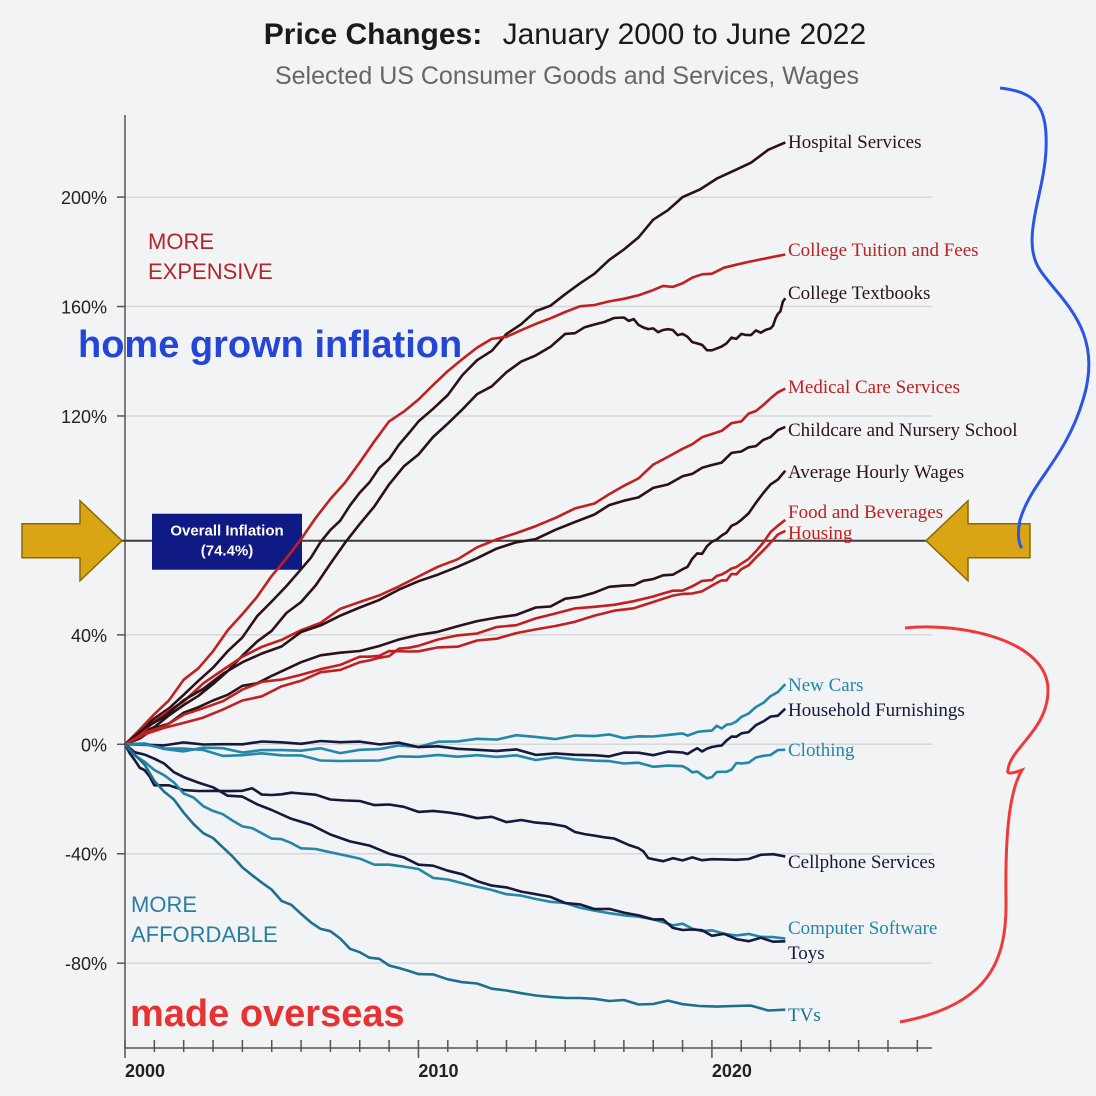 This screenshot has height=1096, width=1096. I want to click on series-line-cellphone-services, so click(454, 803).